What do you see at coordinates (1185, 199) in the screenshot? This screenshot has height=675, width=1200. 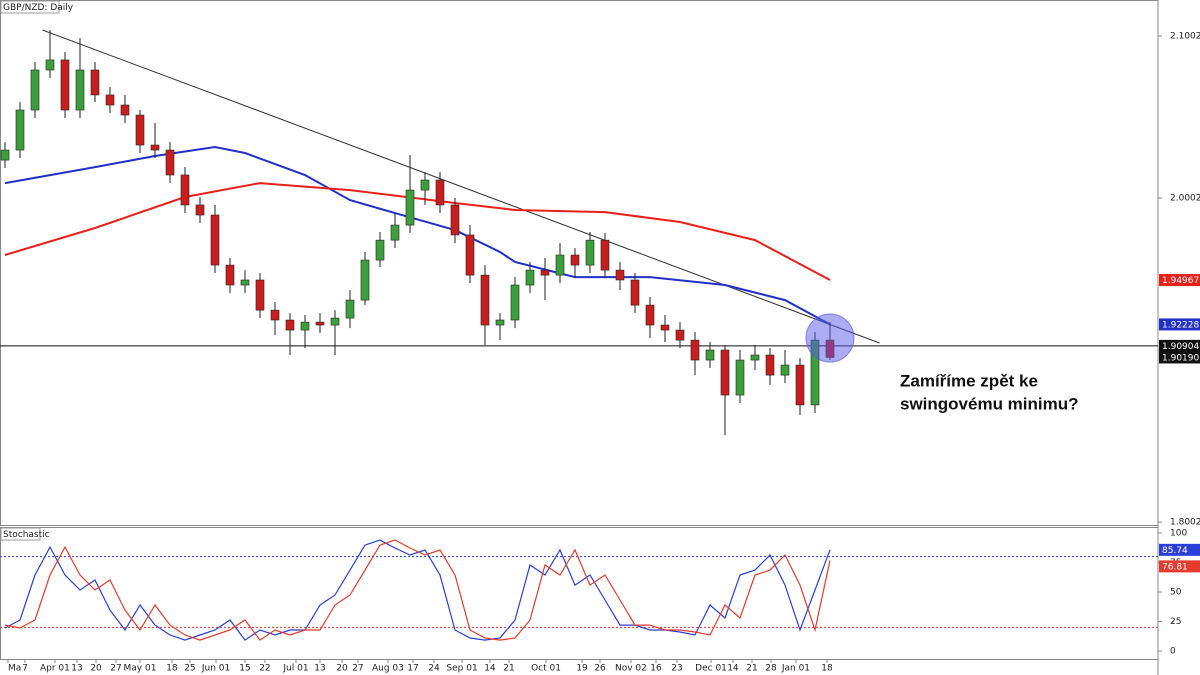 I see `y-tick-label: 2.00027` at bounding box center [1185, 199].